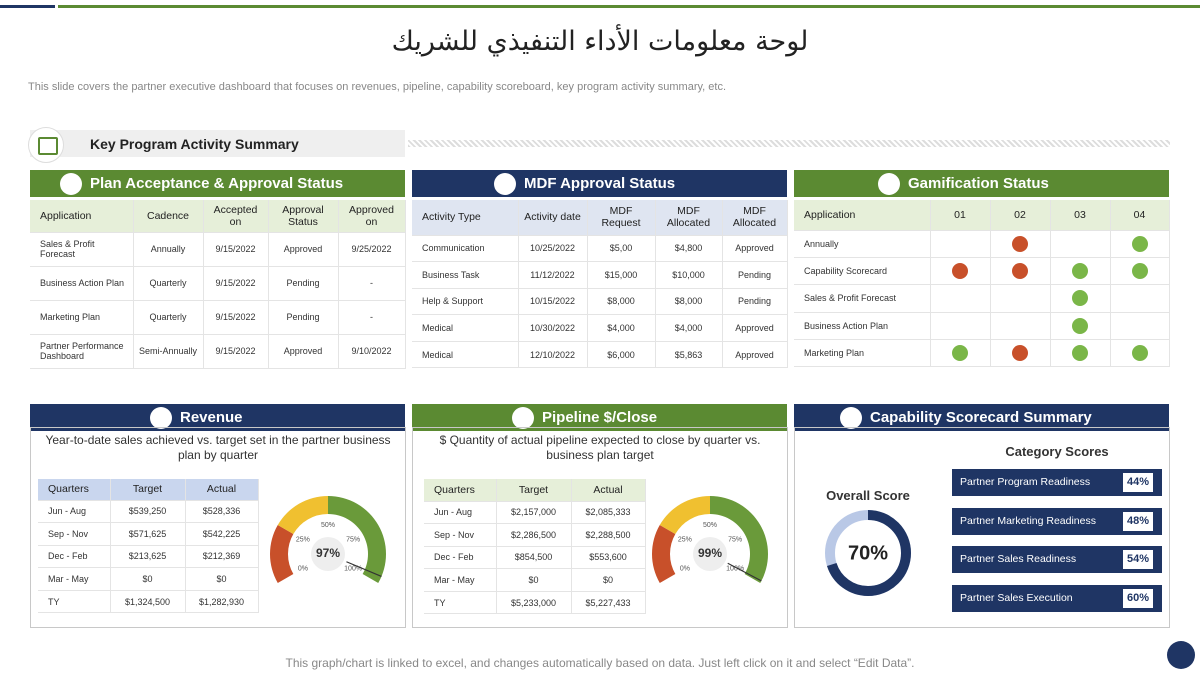  I want to click on table-row: TY $1,324,500 $1,282,930, so click(148, 602).